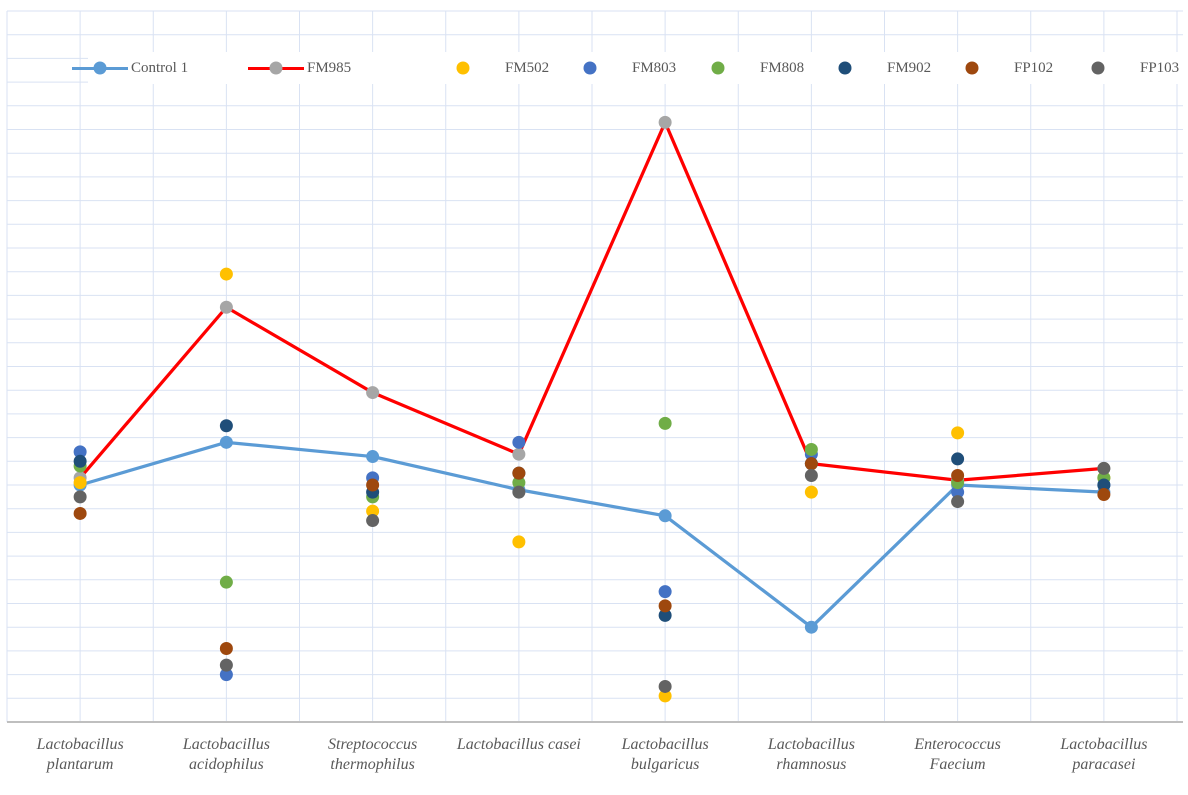 The width and height of the screenshot is (1188, 795). I want to click on legend-marker-FM985, so click(276, 68).